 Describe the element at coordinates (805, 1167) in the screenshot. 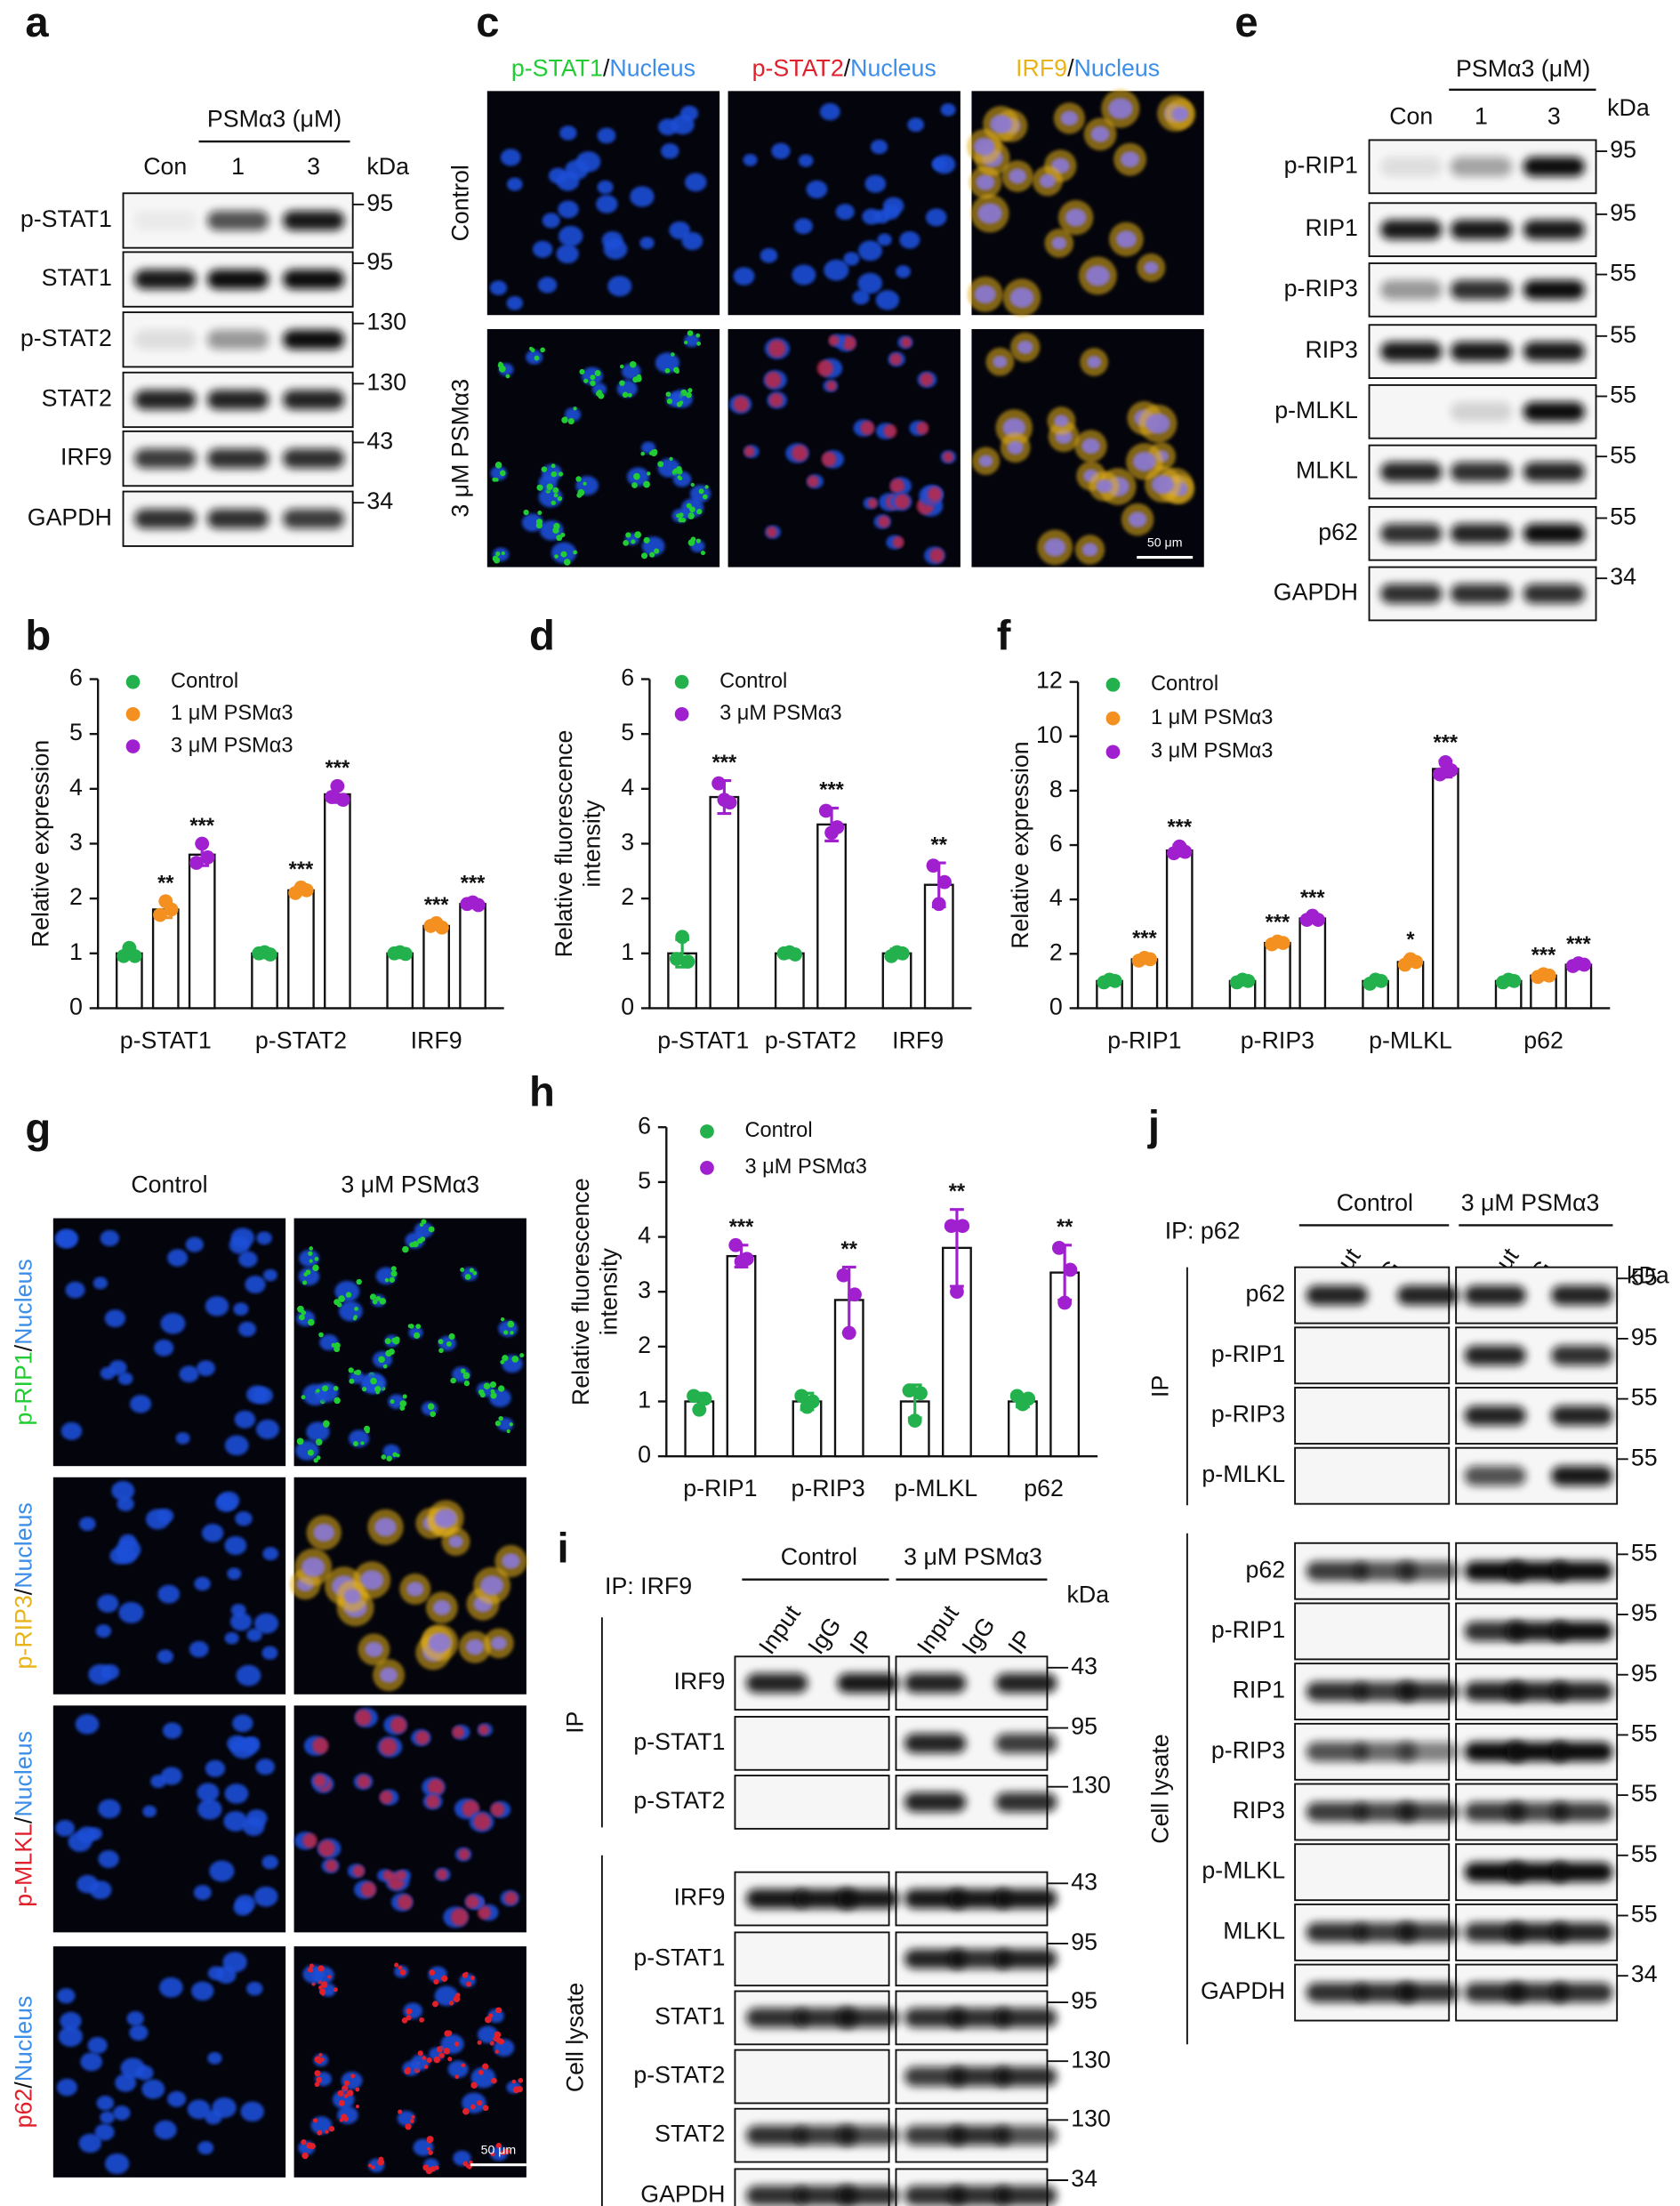

I see `legend-label: 3 μM PSMα3` at that location.